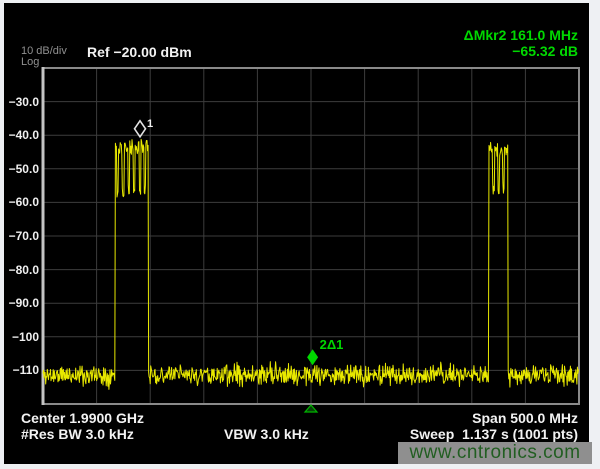 The height and width of the screenshot is (469, 600). What do you see at coordinates (23, 135) in the screenshot?
I see `y-tick-label: −40.0` at bounding box center [23, 135].